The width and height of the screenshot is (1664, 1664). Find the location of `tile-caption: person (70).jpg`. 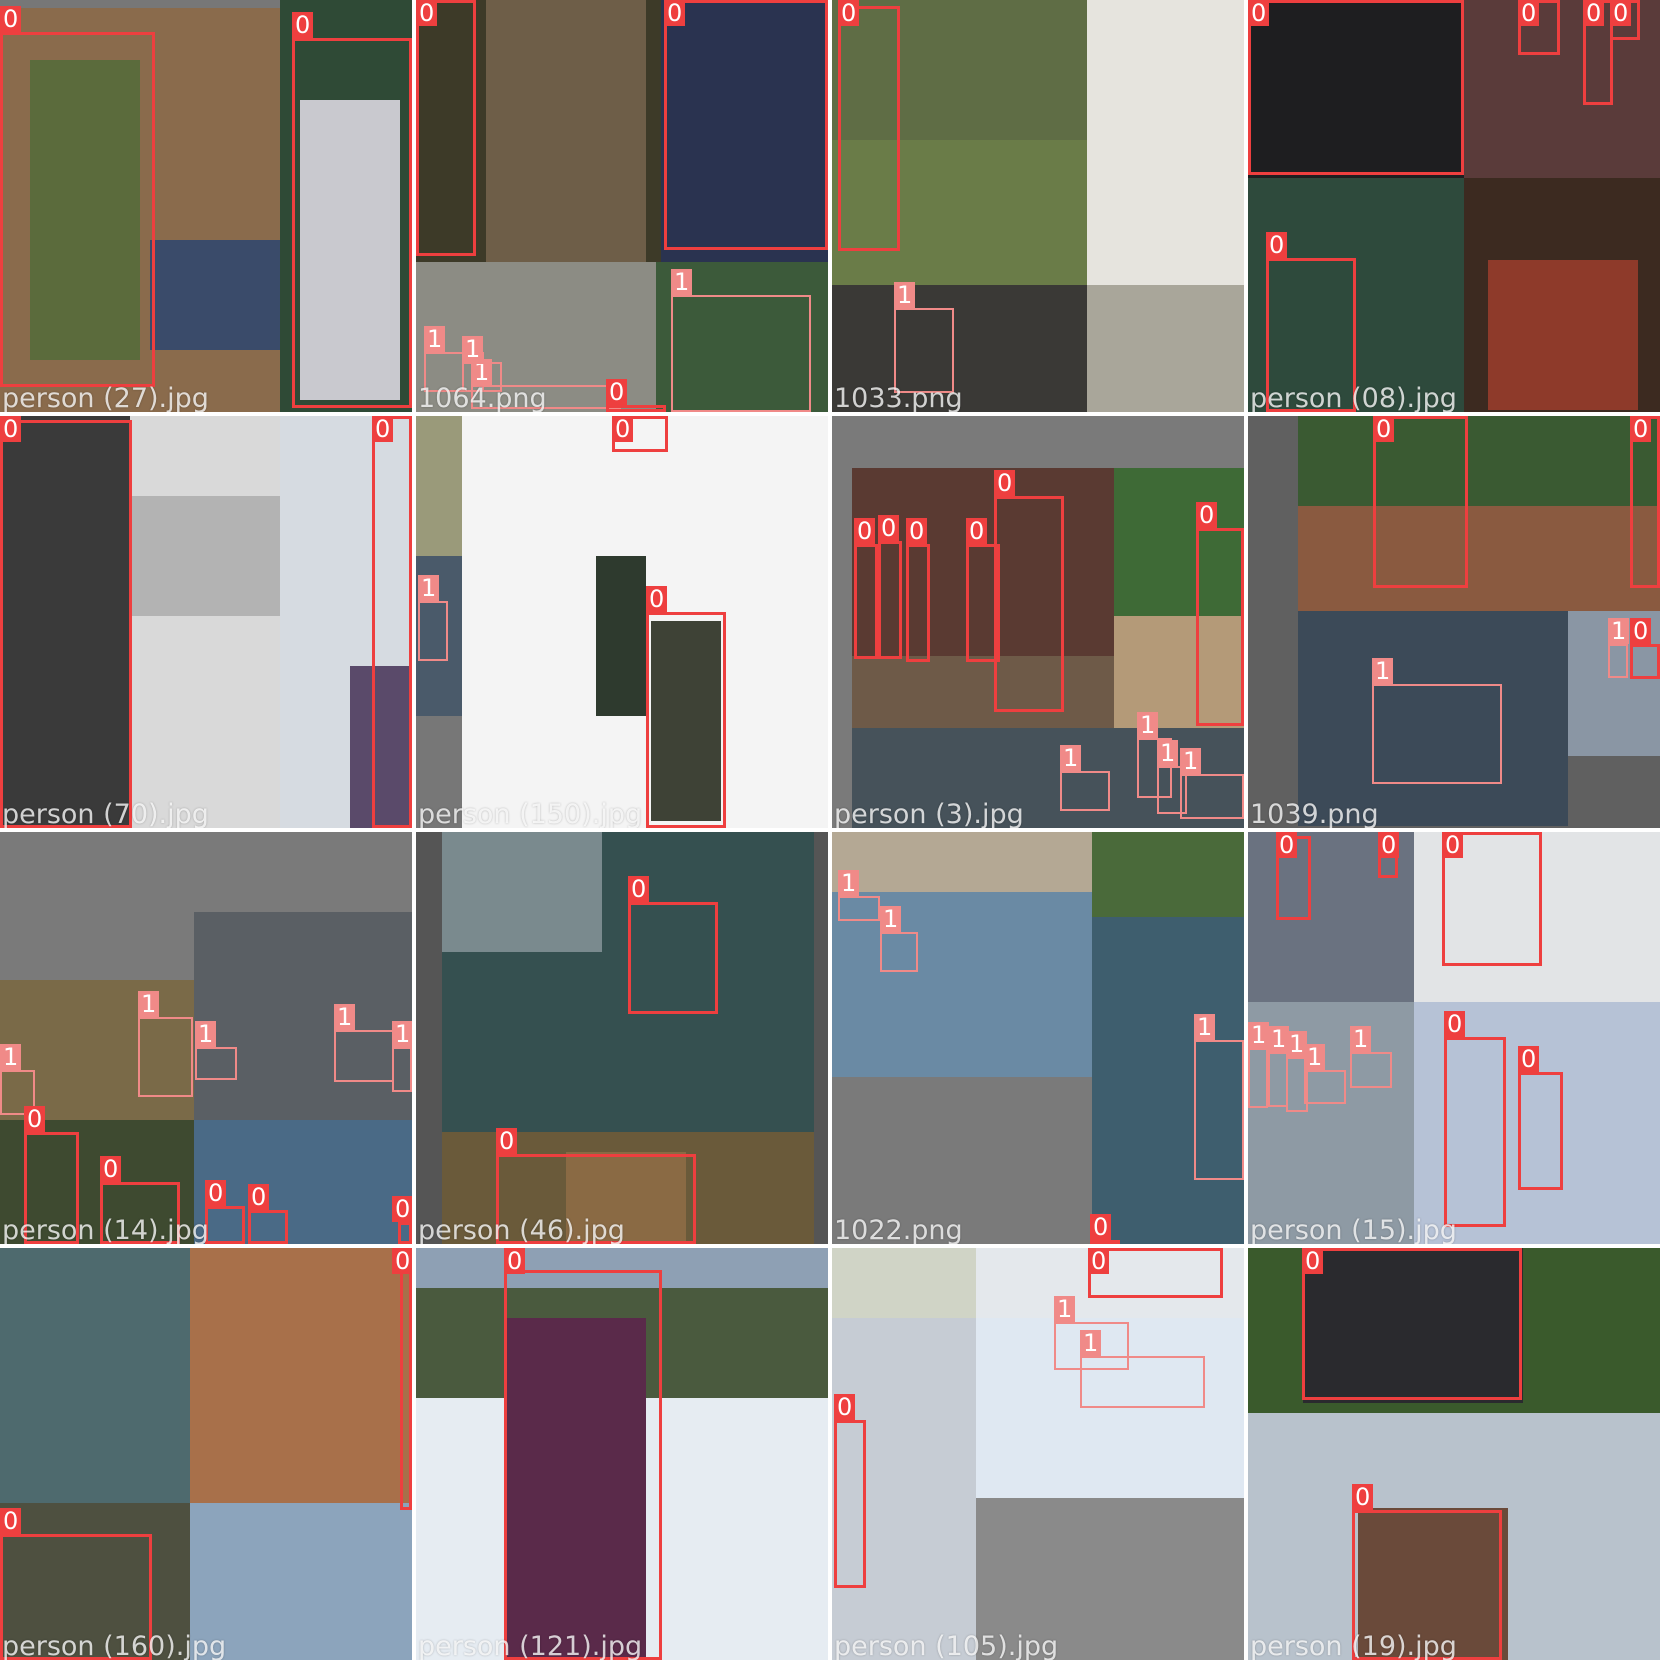

tile-caption: person (70).jpg is located at coordinates (105, 814).